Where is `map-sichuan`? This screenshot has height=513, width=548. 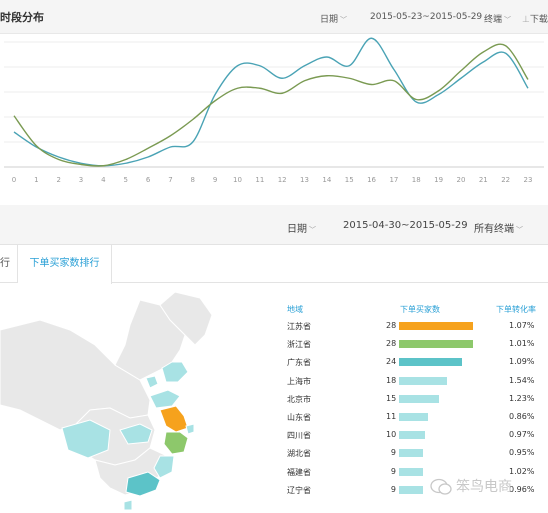 map-sichuan is located at coordinates (86, 439).